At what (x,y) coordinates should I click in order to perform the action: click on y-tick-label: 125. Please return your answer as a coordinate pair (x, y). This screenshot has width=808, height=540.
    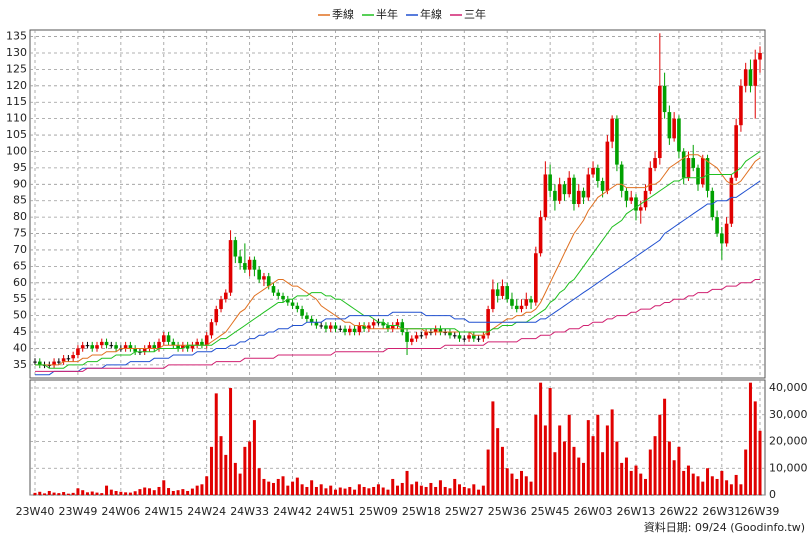
    Looking at the image, I should click on (16, 68).